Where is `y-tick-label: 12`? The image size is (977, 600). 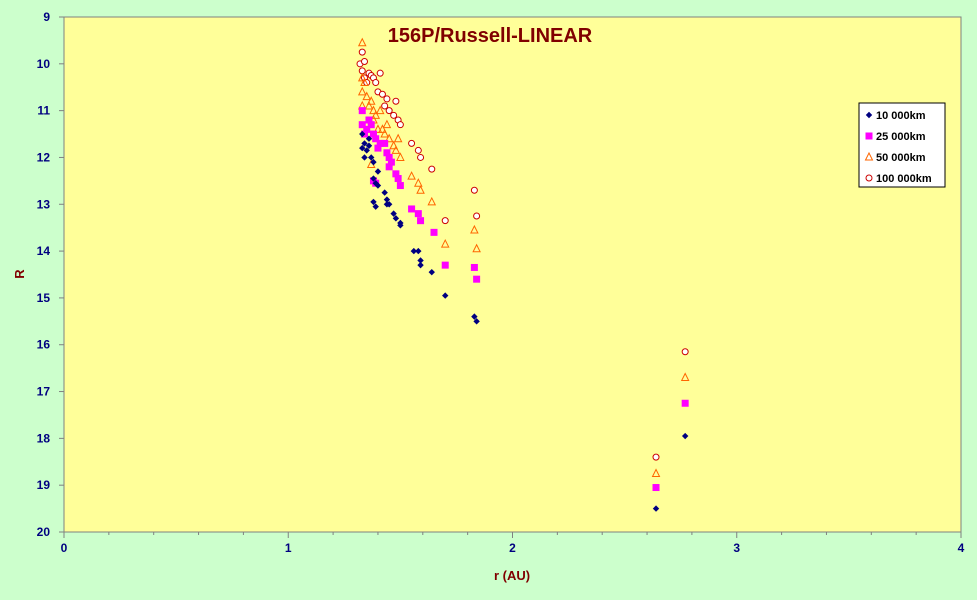 y-tick-label: 12 is located at coordinates (44, 157).